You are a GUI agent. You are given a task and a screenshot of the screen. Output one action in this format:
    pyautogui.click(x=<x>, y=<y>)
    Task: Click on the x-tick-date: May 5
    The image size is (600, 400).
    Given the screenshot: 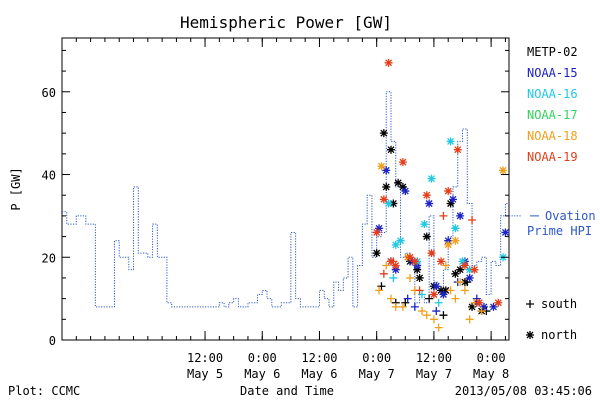 What is the action you would take?
    pyautogui.click(x=205, y=374)
    